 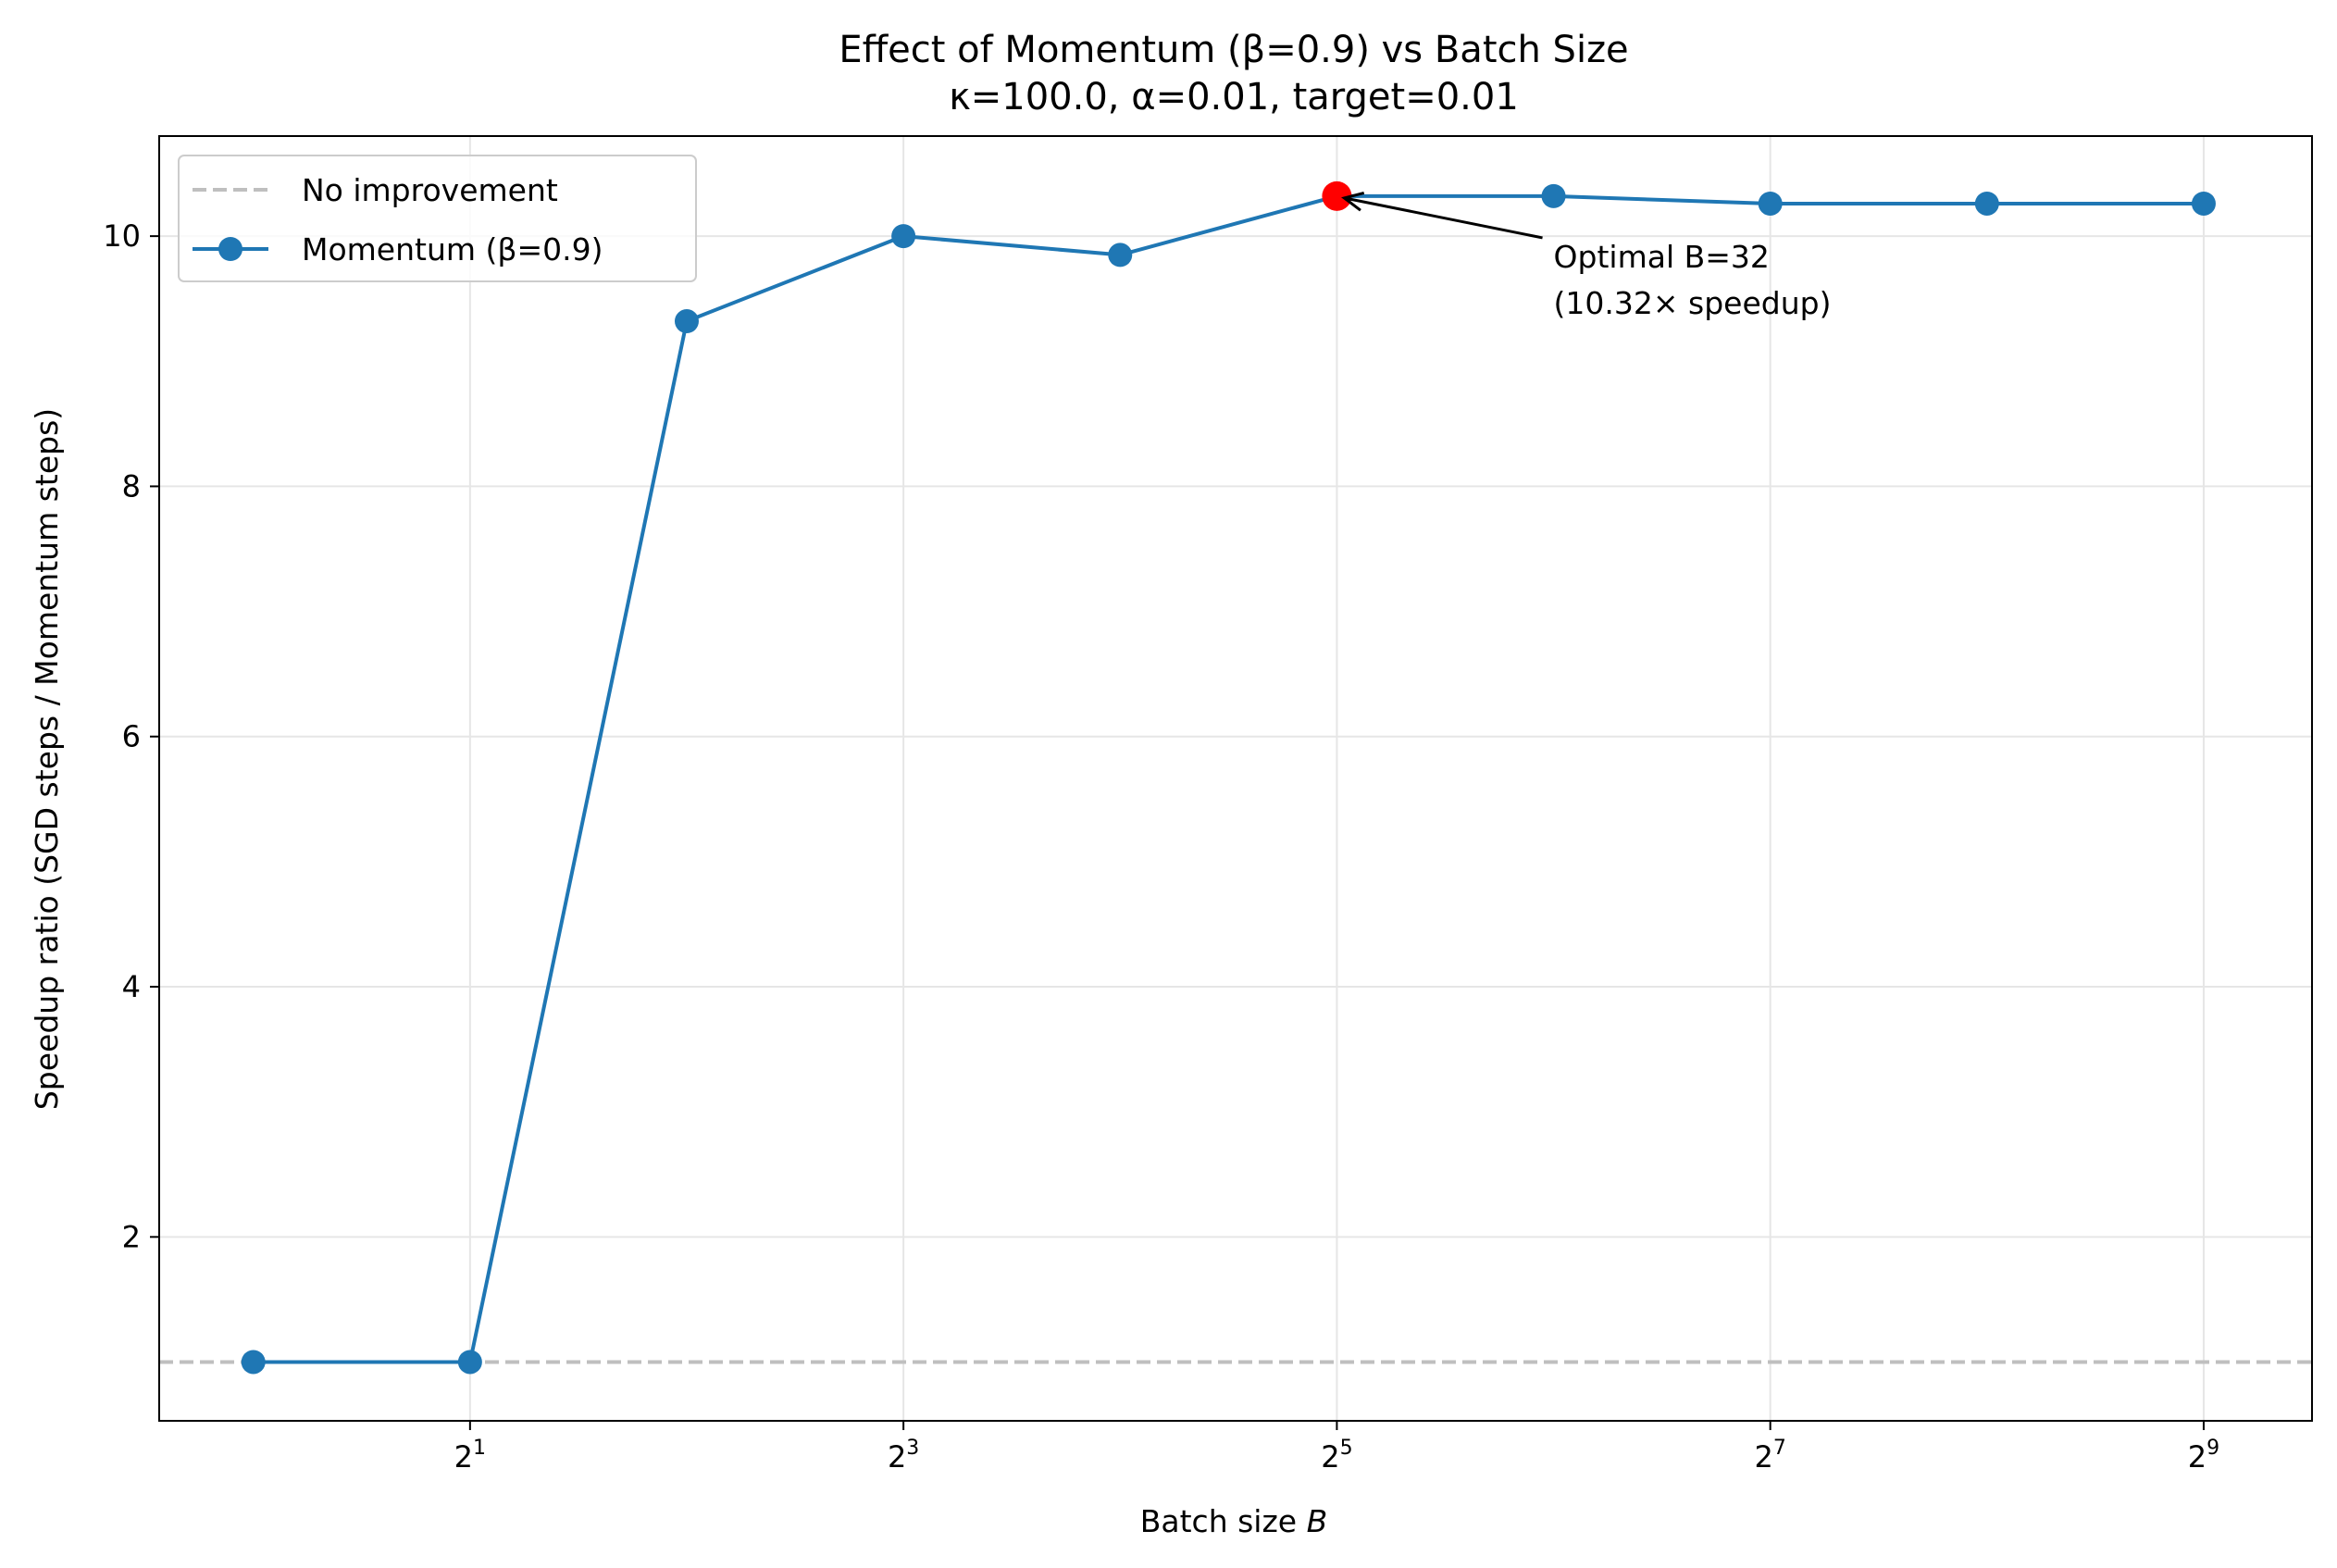 What do you see at coordinates (1779, 1448) in the screenshot?
I see `x-tick-exponent: 7` at bounding box center [1779, 1448].